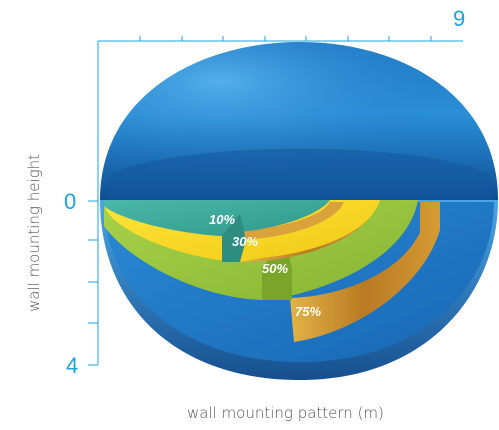 The width and height of the screenshot is (499, 430). What do you see at coordinates (275, 268) in the screenshot?
I see `zone-50-label: 50%` at bounding box center [275, 268].